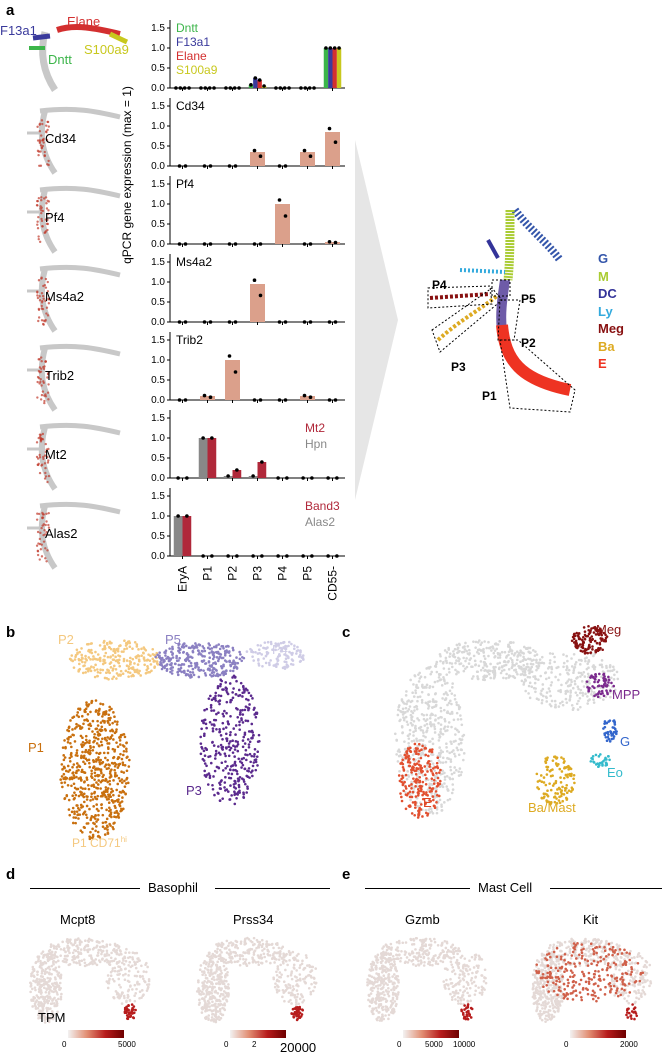 The width and height of the screenshot is (667, 1055). I want to click on panel-b-p1: P1, so click(36, 747).